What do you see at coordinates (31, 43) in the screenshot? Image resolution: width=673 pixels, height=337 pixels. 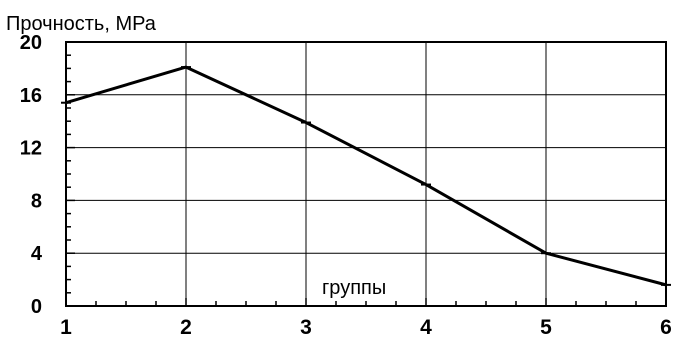 I see `y-tick-label: 20` at bounding box center [31, 43].